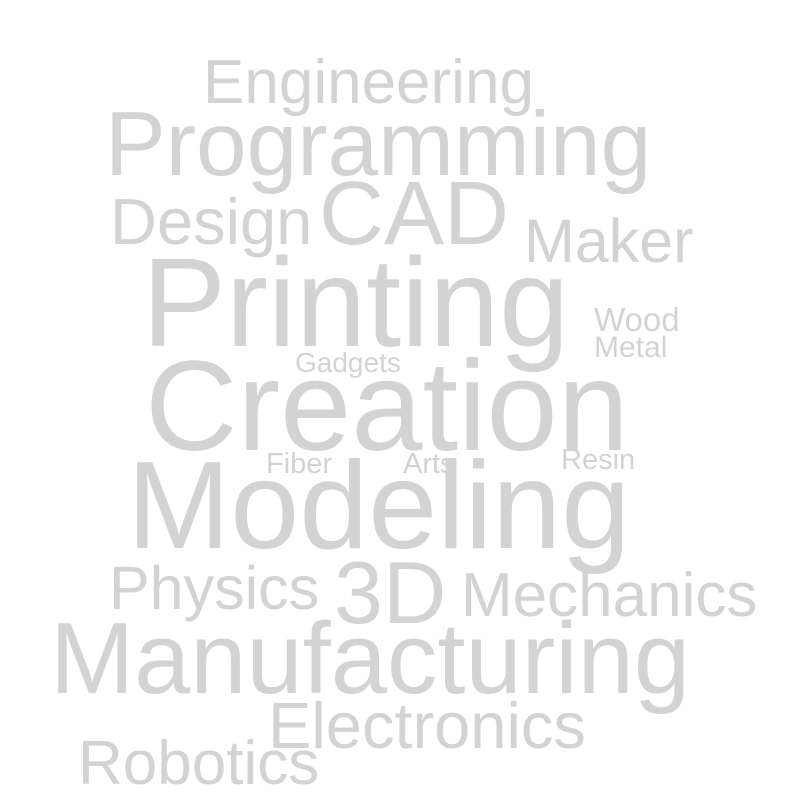 Image resolution: width=800 pixels, height=800 pixels. What do you see at coordinates (378, 144) in the screenshot?
I see `word-programming: Programming` at bounding box center [378, 144].